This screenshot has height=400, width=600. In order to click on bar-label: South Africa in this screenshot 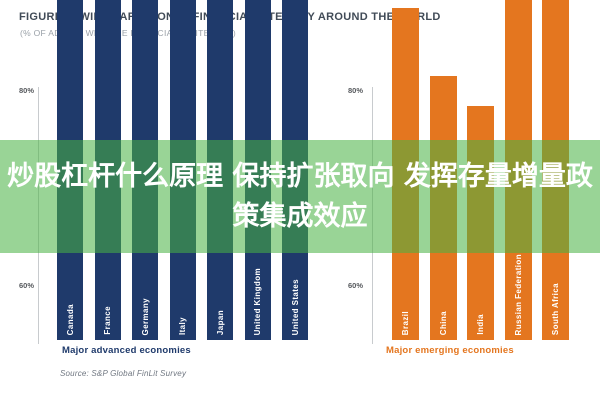, I will do `click(555, 308)`.